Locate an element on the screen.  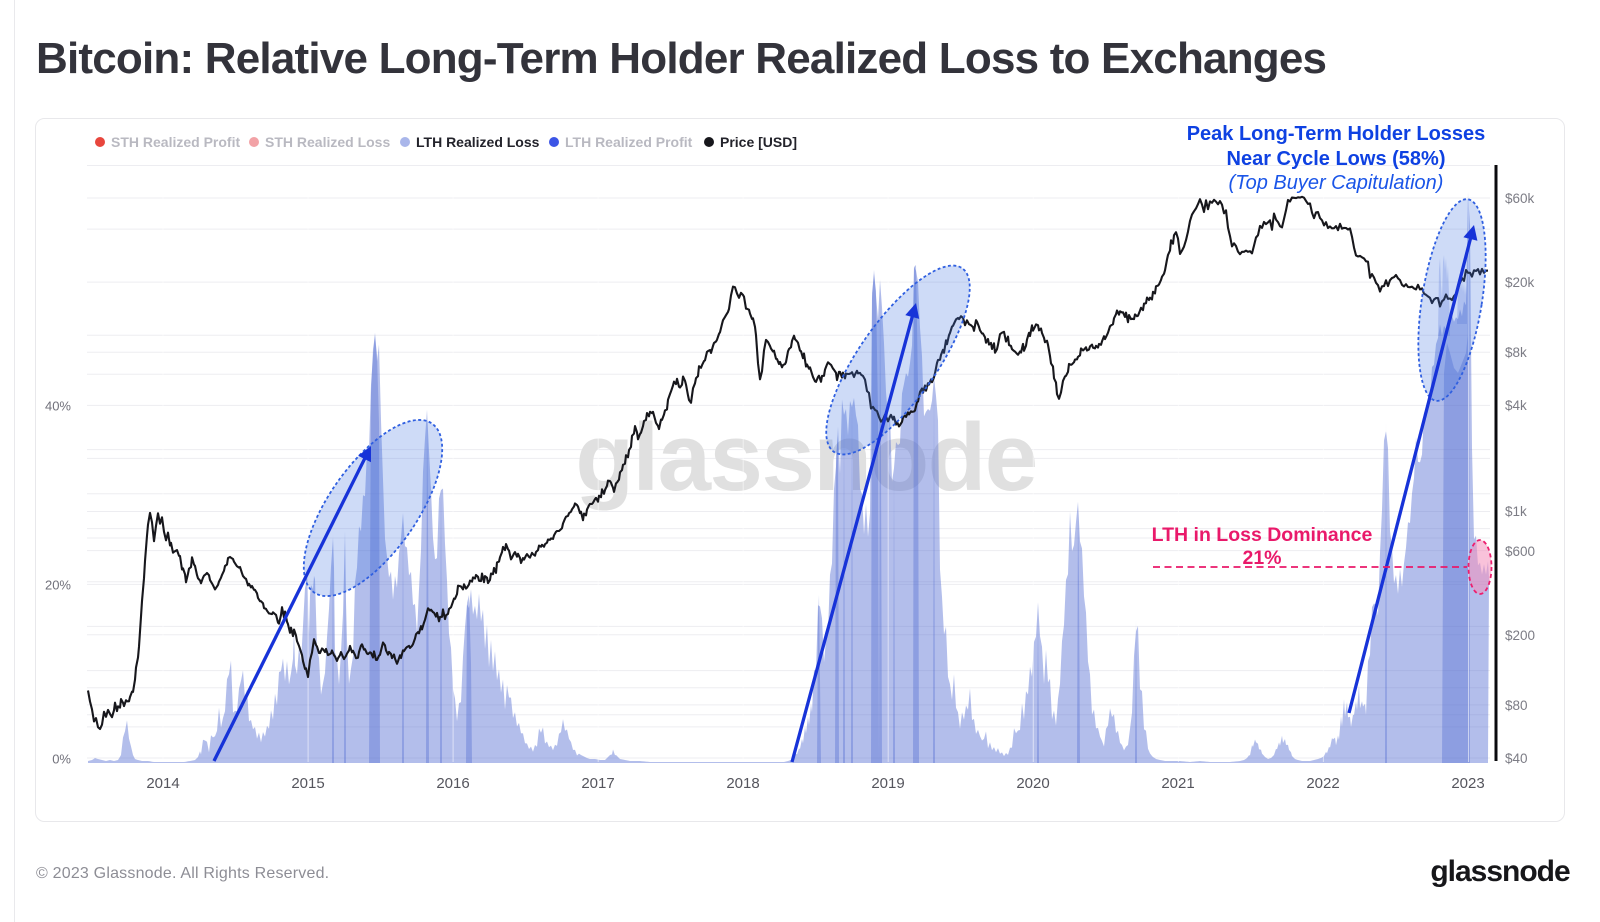
svg-text: 2020 is located at coordinates (1032, 783).